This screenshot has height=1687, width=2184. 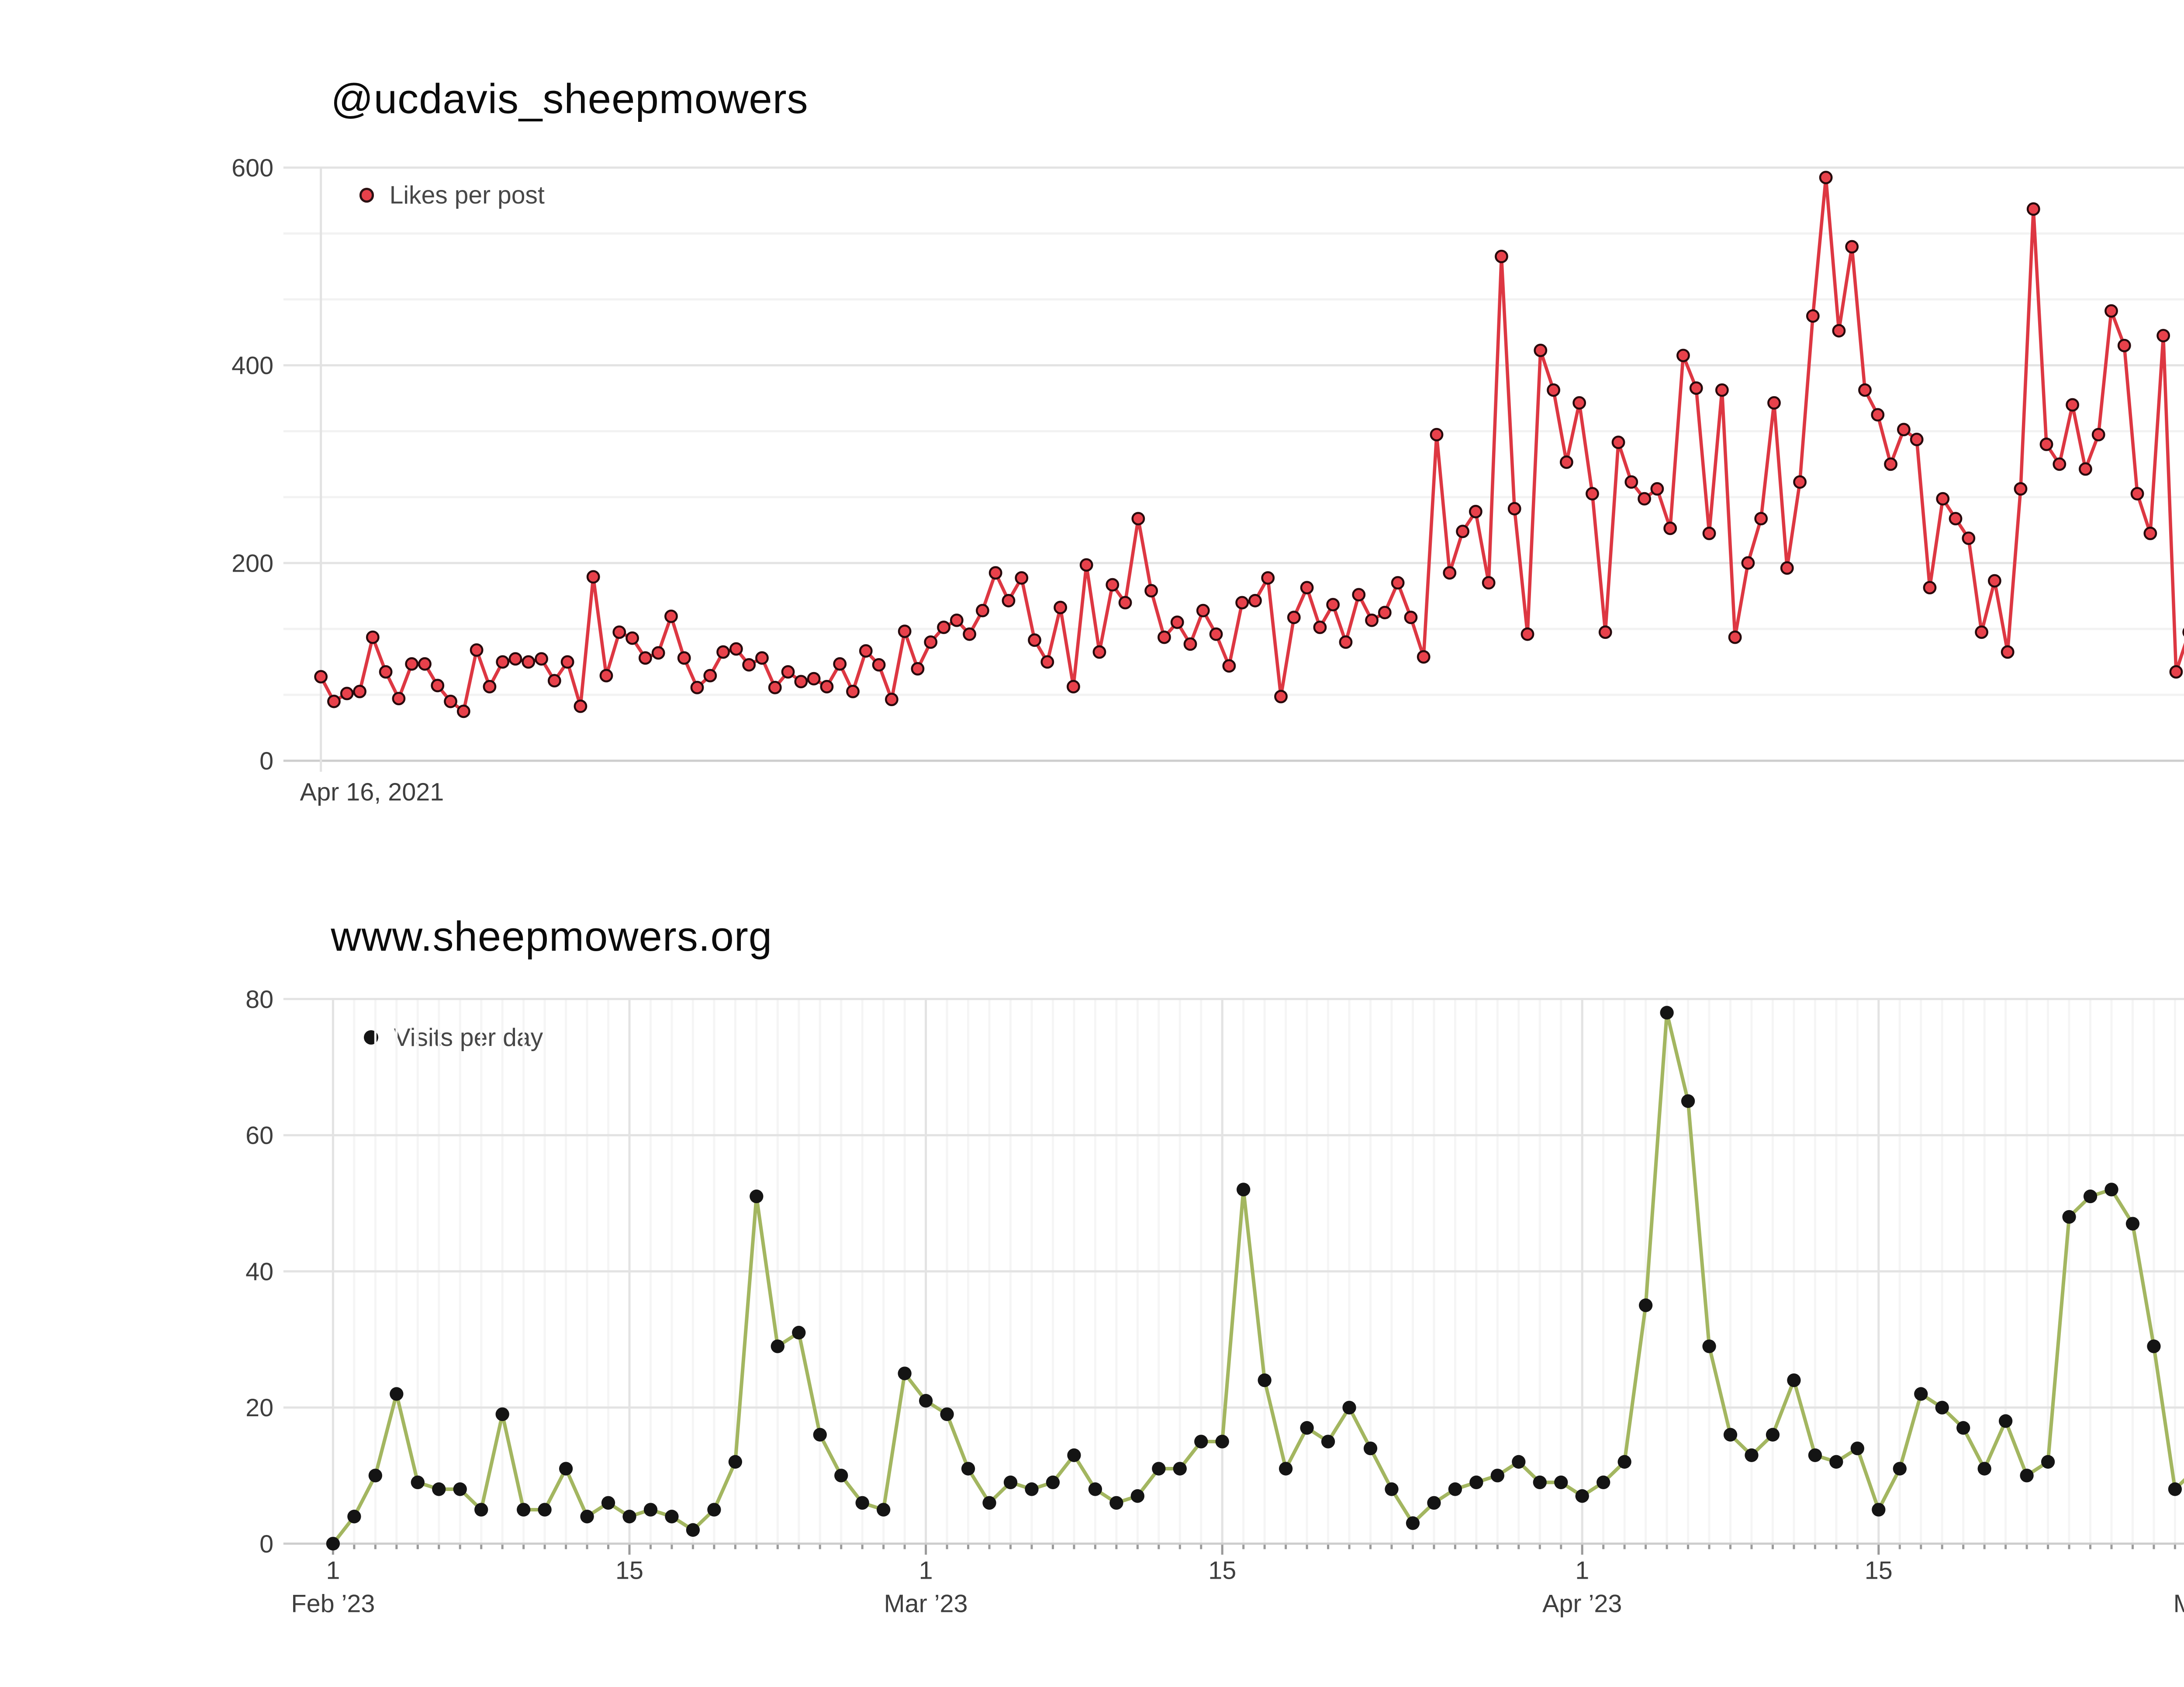 What do you see at coordinates (266, 761) in the screenshot?
I see `y-axis-tick-label: 0` at bounding box center [266, 761].